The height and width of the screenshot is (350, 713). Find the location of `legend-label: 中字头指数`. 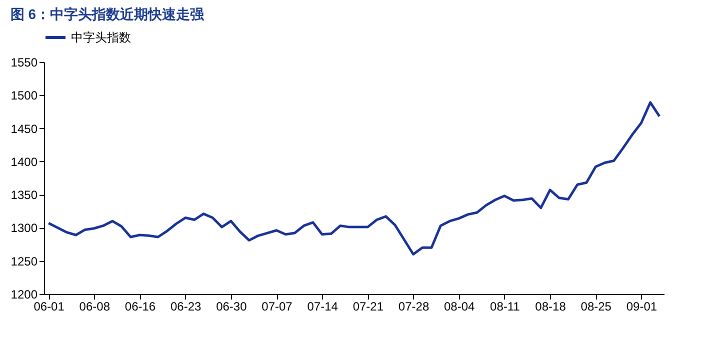

legend-label: 中字头指数 is located at coordinates (101, 37).